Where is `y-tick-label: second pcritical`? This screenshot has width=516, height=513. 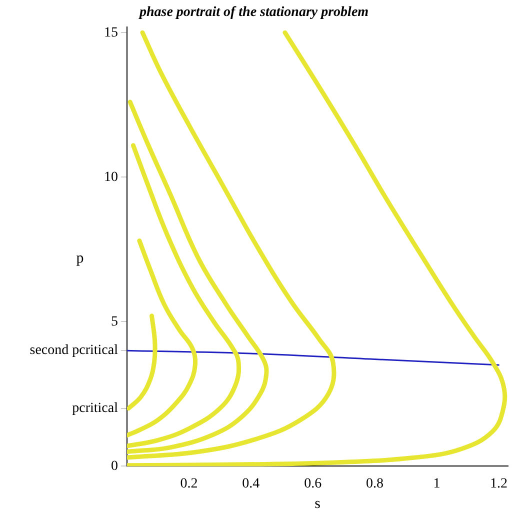 y-tick-label: second pcritical is located at coordinates (74, 350).